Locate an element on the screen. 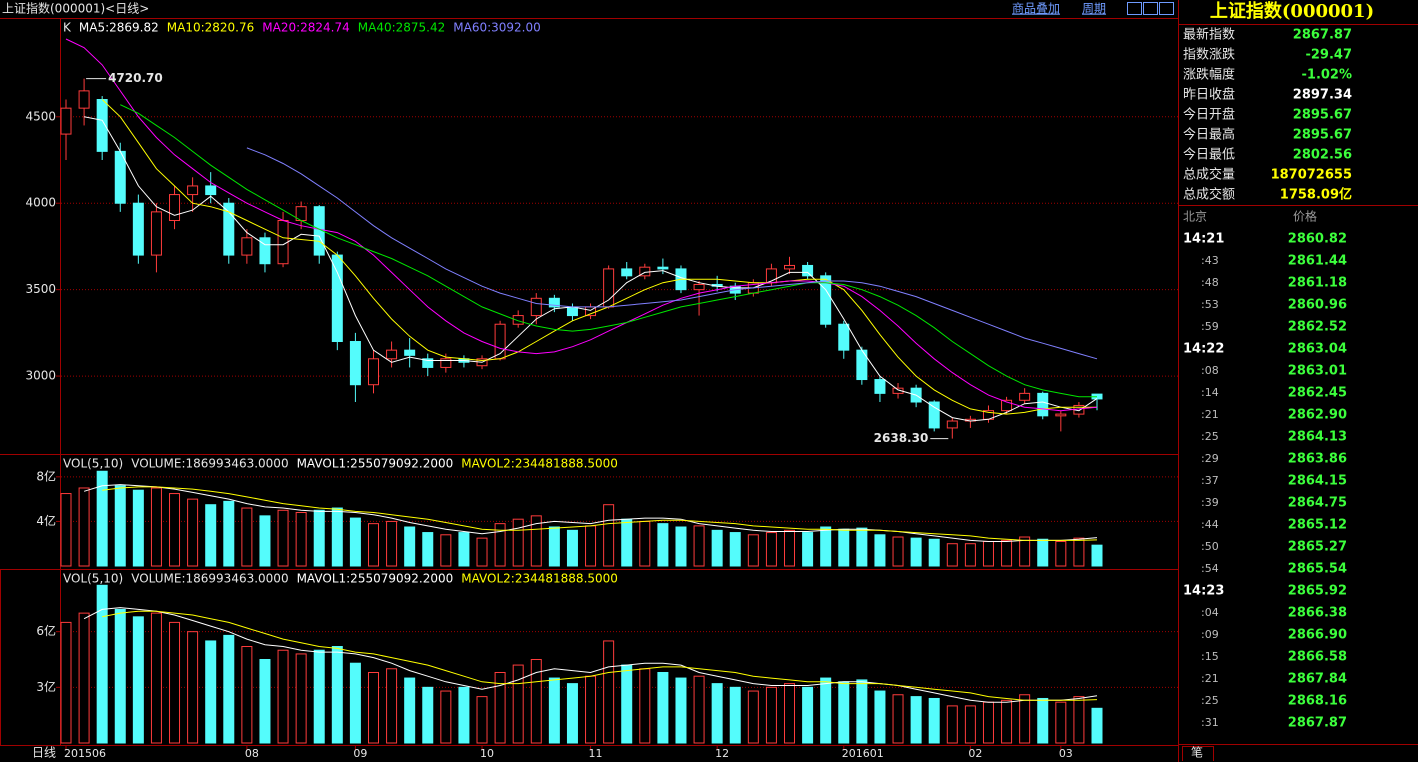  period-button: 周期 is located at coordinates (1094, 9).